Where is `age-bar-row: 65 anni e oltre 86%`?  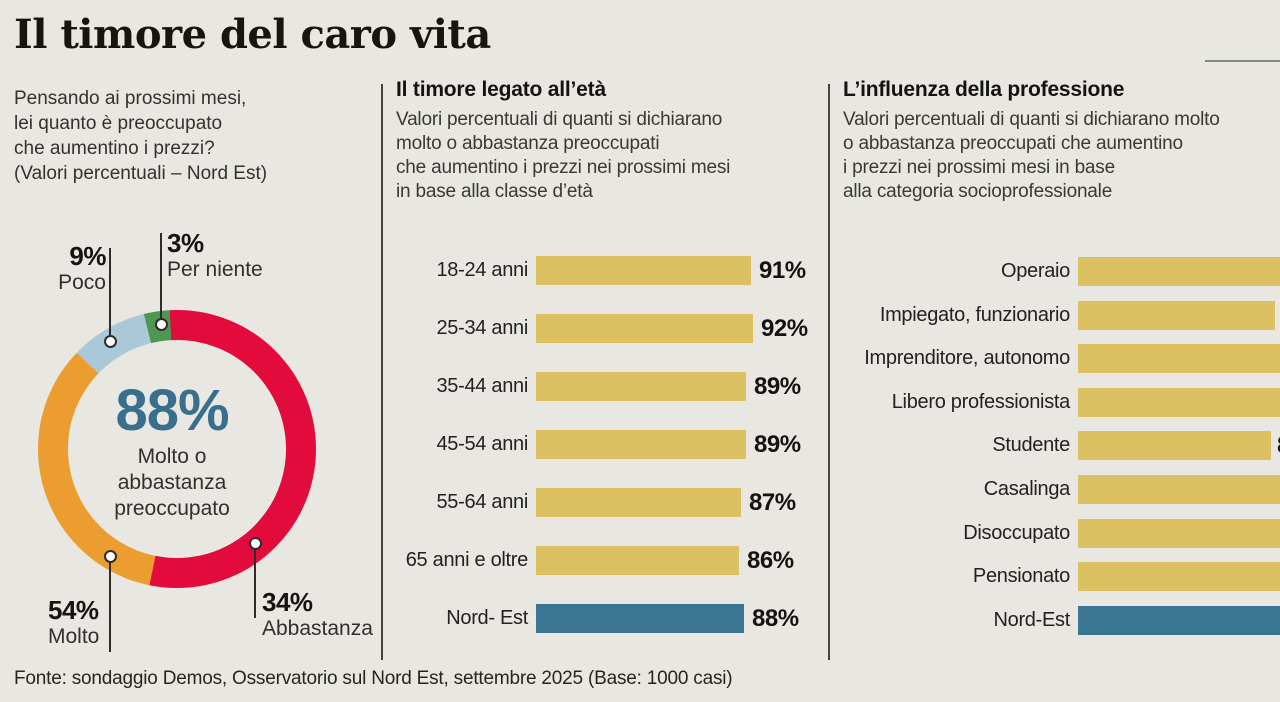
age-bar-row: 65 anni e oltre 86% is located at coordinates (602, 560).